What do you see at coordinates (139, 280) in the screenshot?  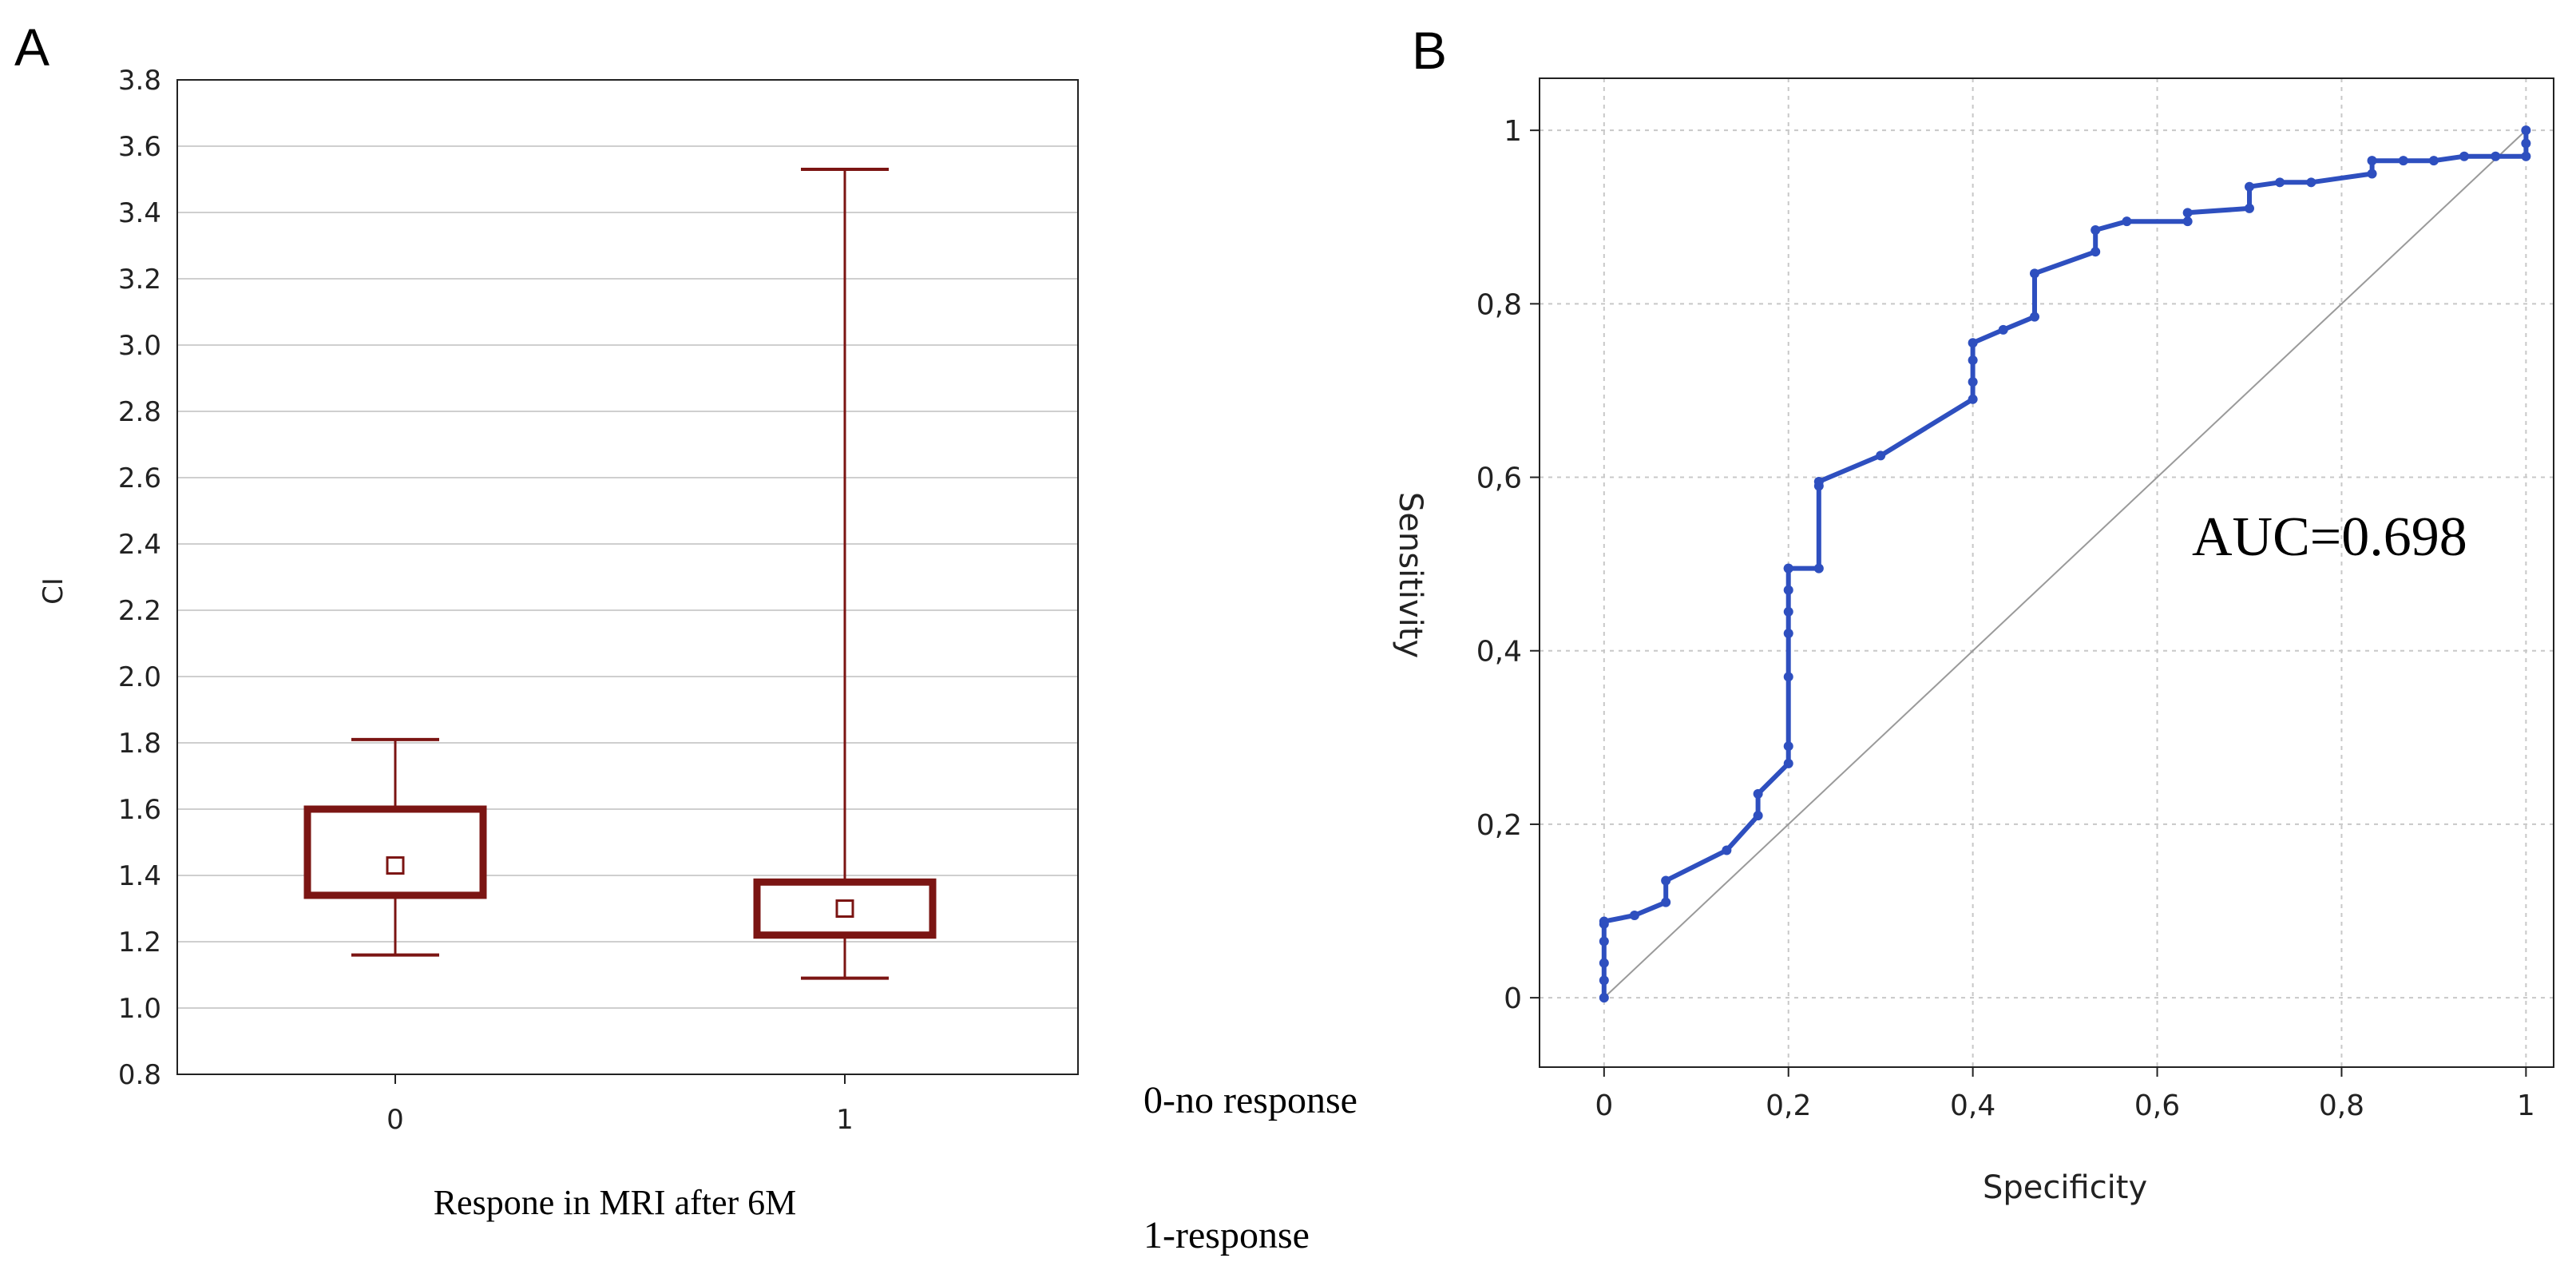 I see `a-y-tick-label: 3.2` at bounding box center [139, 280].